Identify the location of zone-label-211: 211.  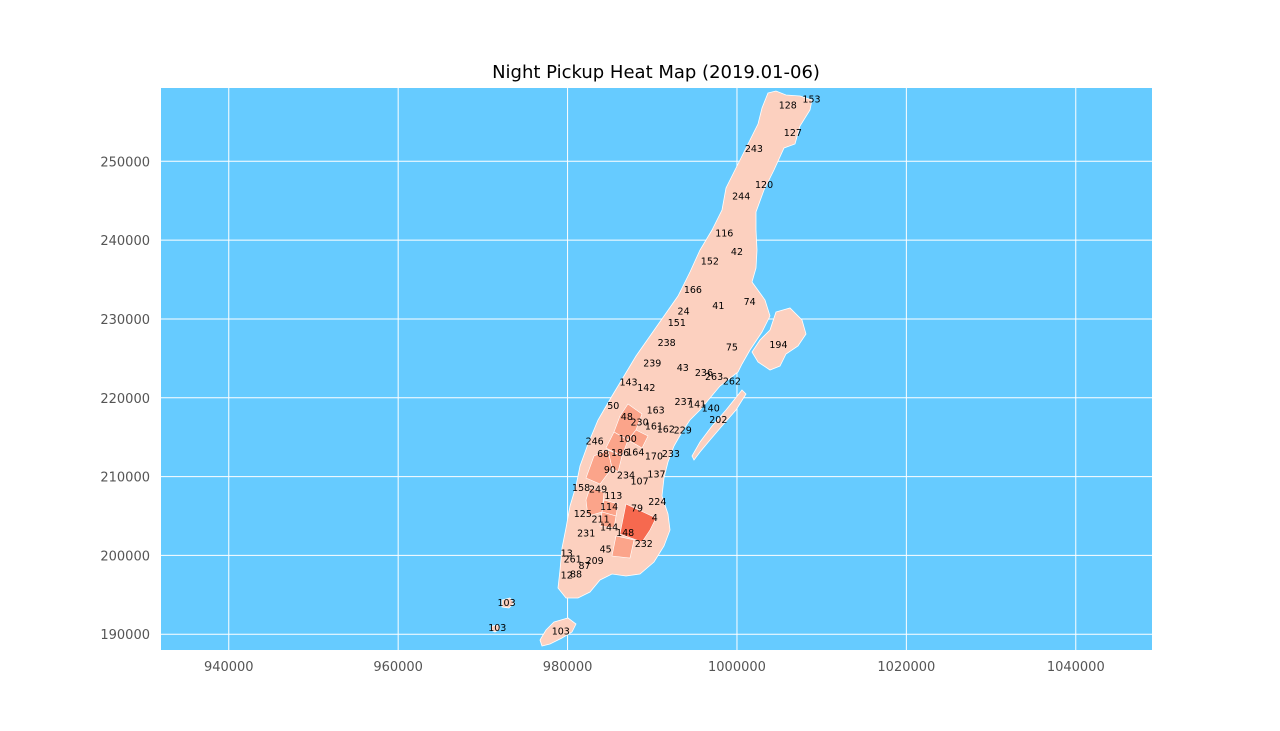
(601, 519).